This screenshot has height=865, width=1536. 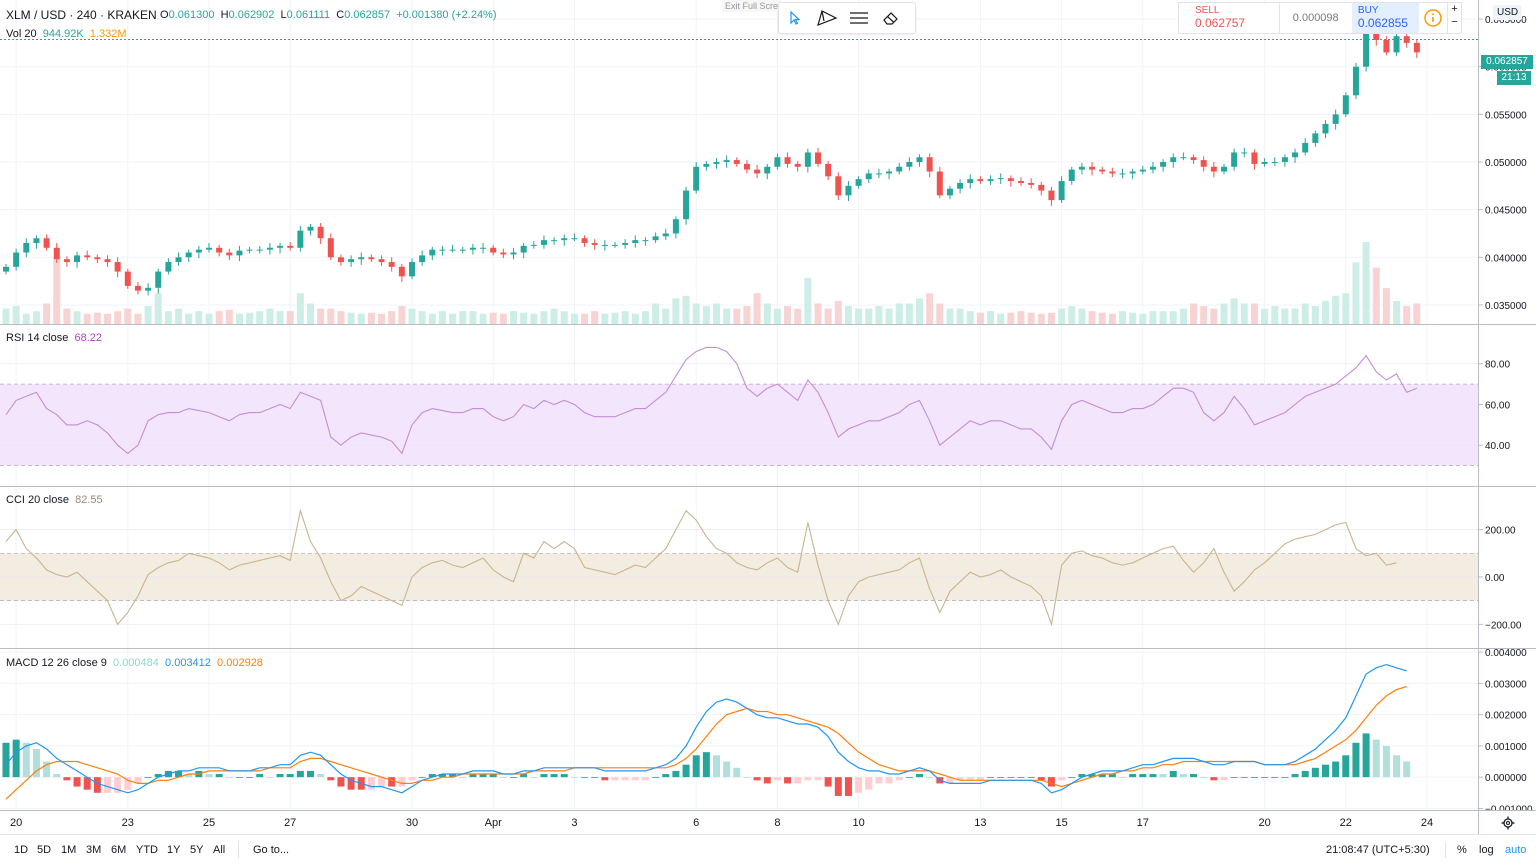 I want to click on percent-toggle: %, so click(x=1462, y=850).